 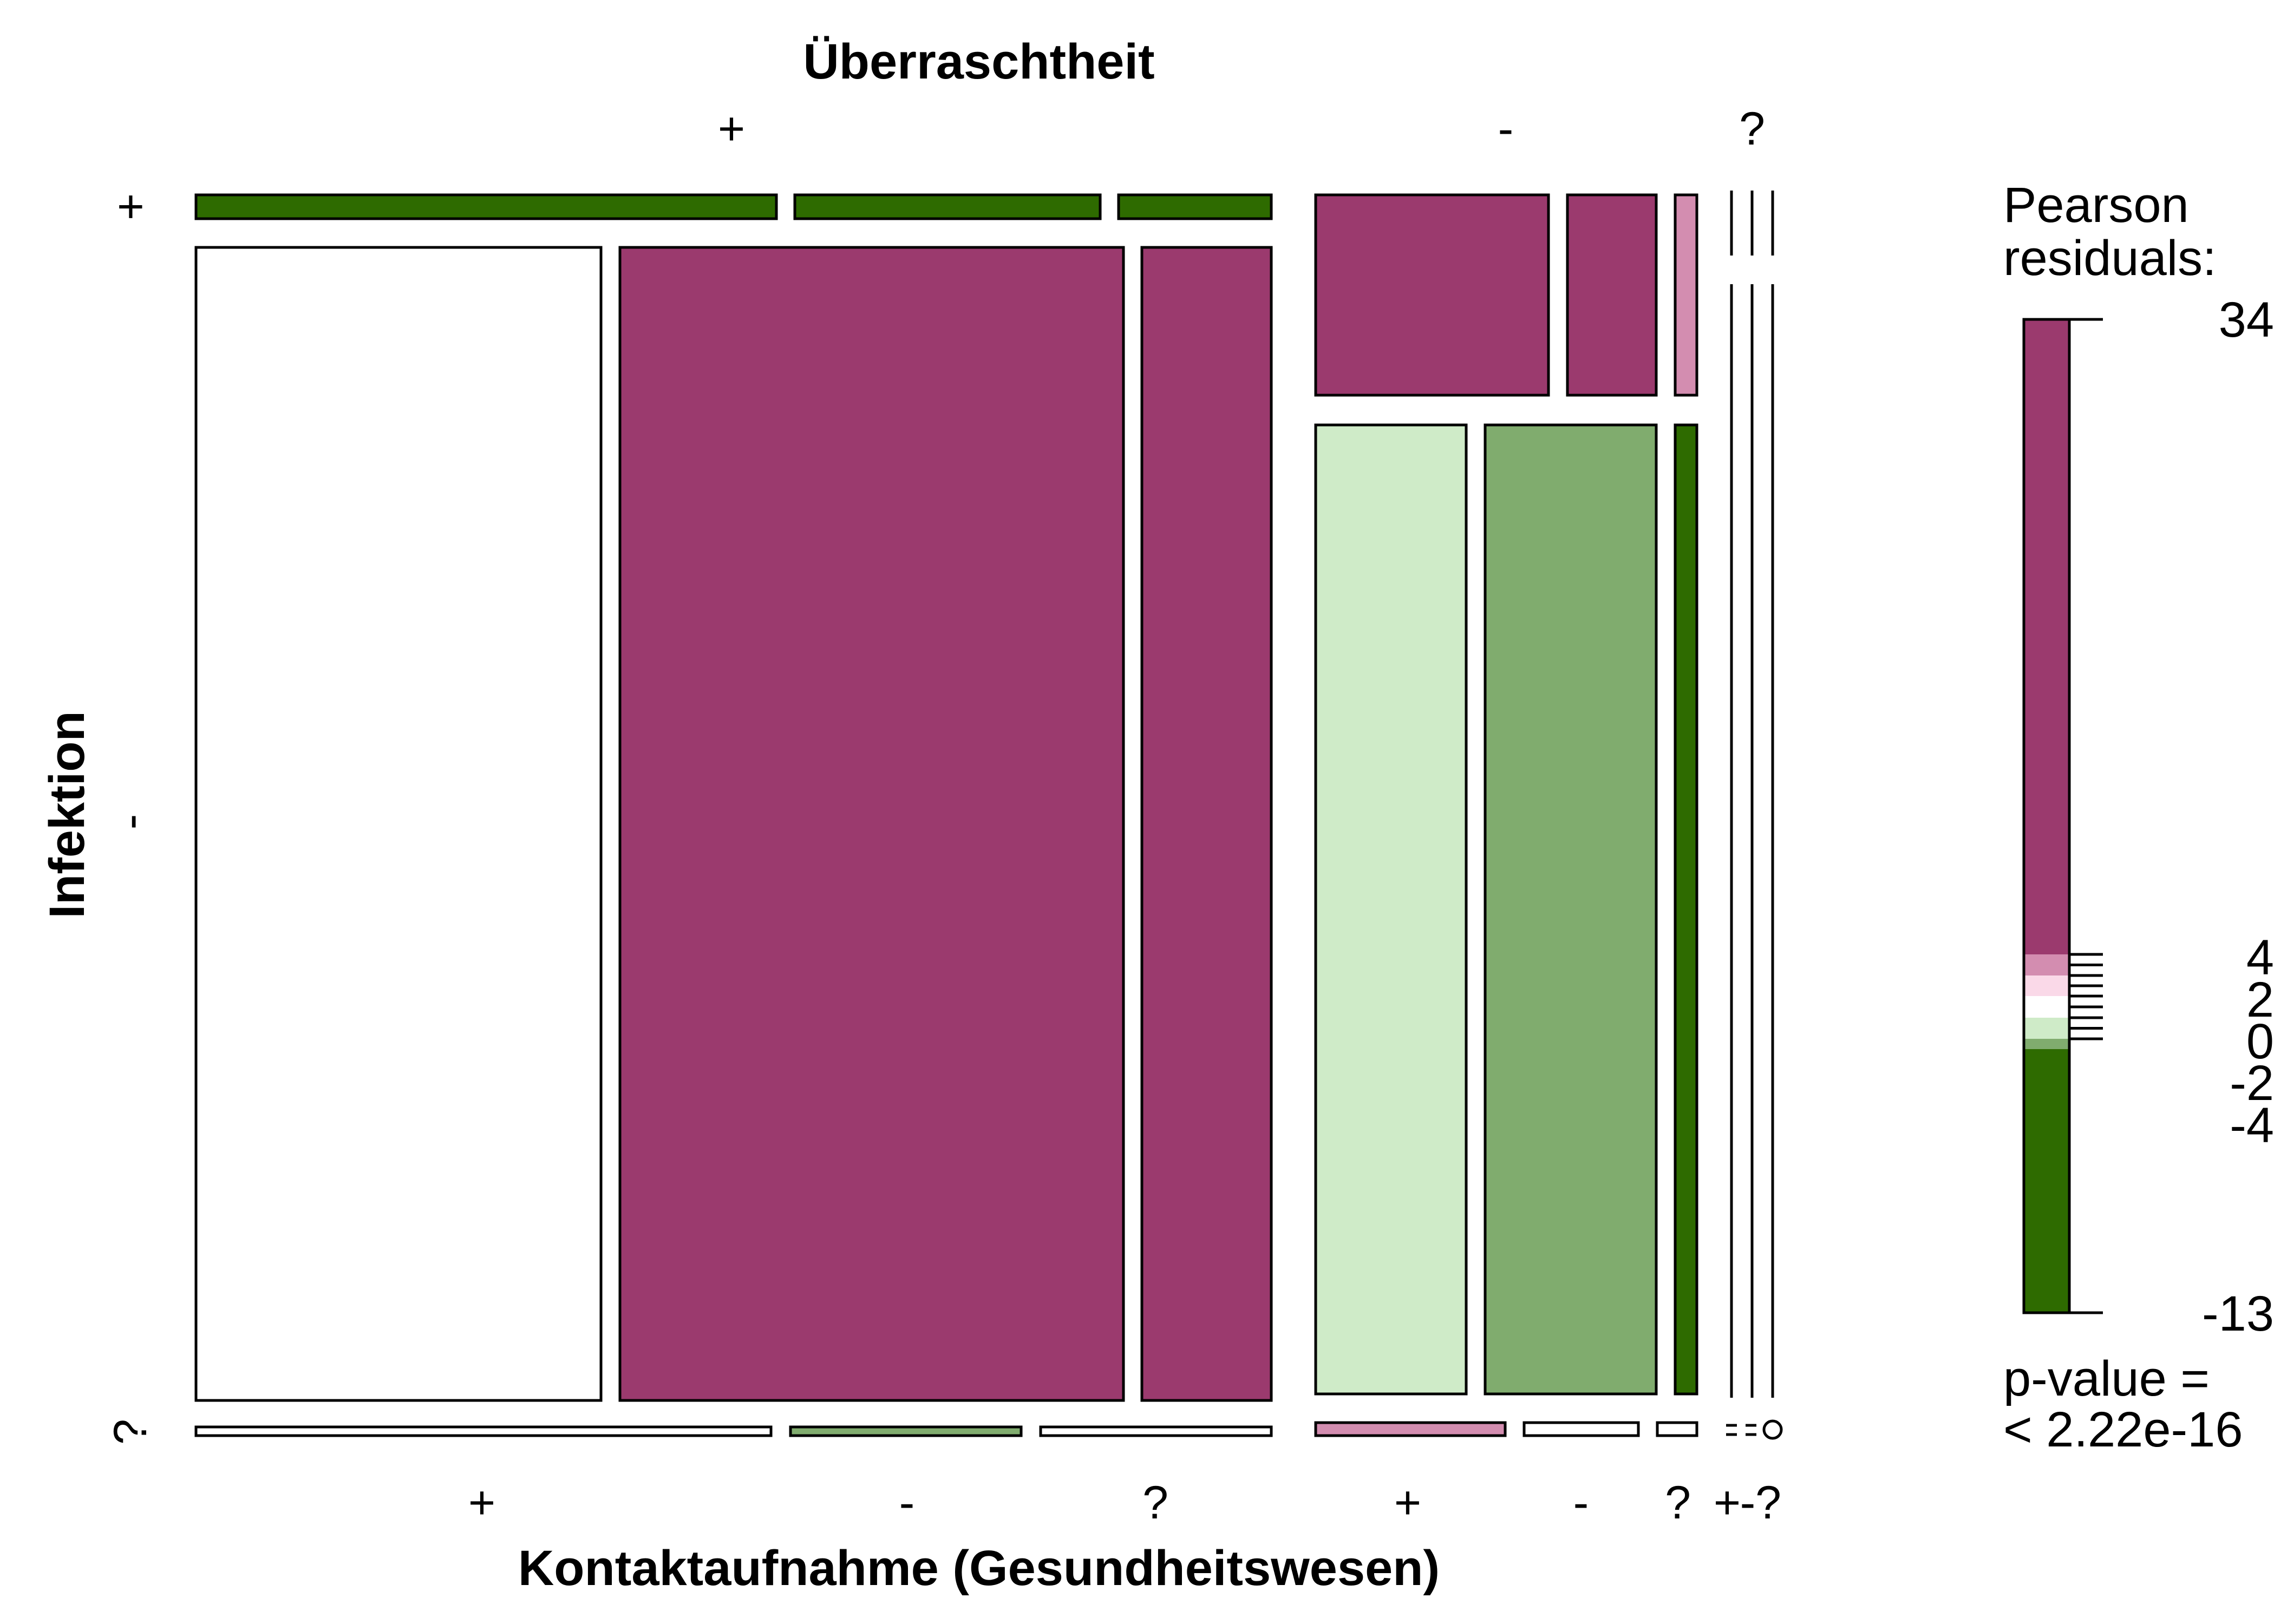 What do you see at coordinates (1506, 129) in the screenshot?
I see `top-level-label: -` at bounding box center [1506, 129].